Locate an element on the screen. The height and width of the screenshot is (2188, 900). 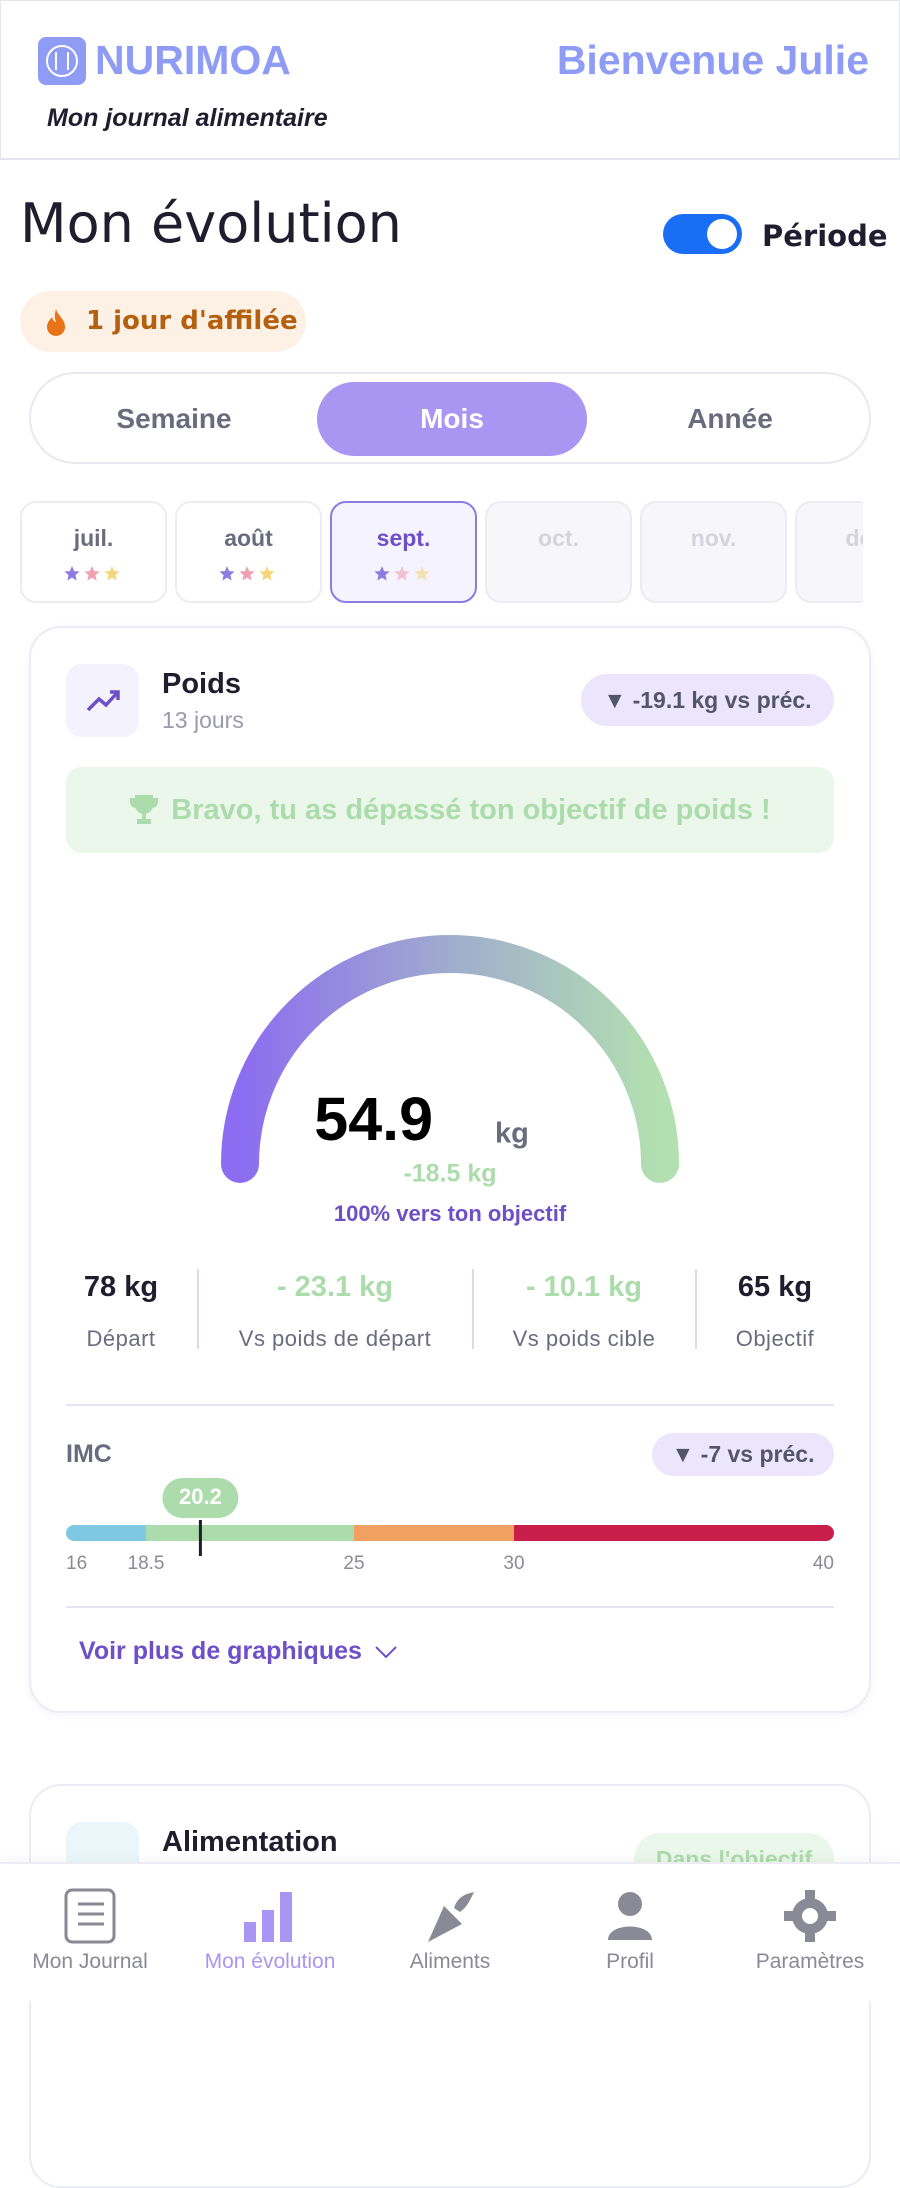
card-subtitle: 13 jours is located at coordinates (203, 720).